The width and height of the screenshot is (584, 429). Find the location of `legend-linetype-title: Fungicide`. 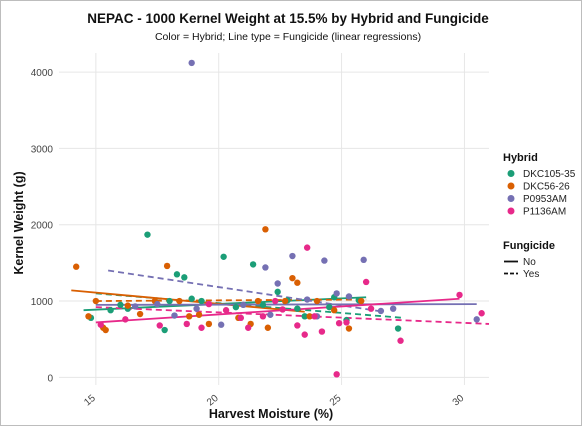

legend-linetype-title: Fungicide is located at coordinates (529, 246).